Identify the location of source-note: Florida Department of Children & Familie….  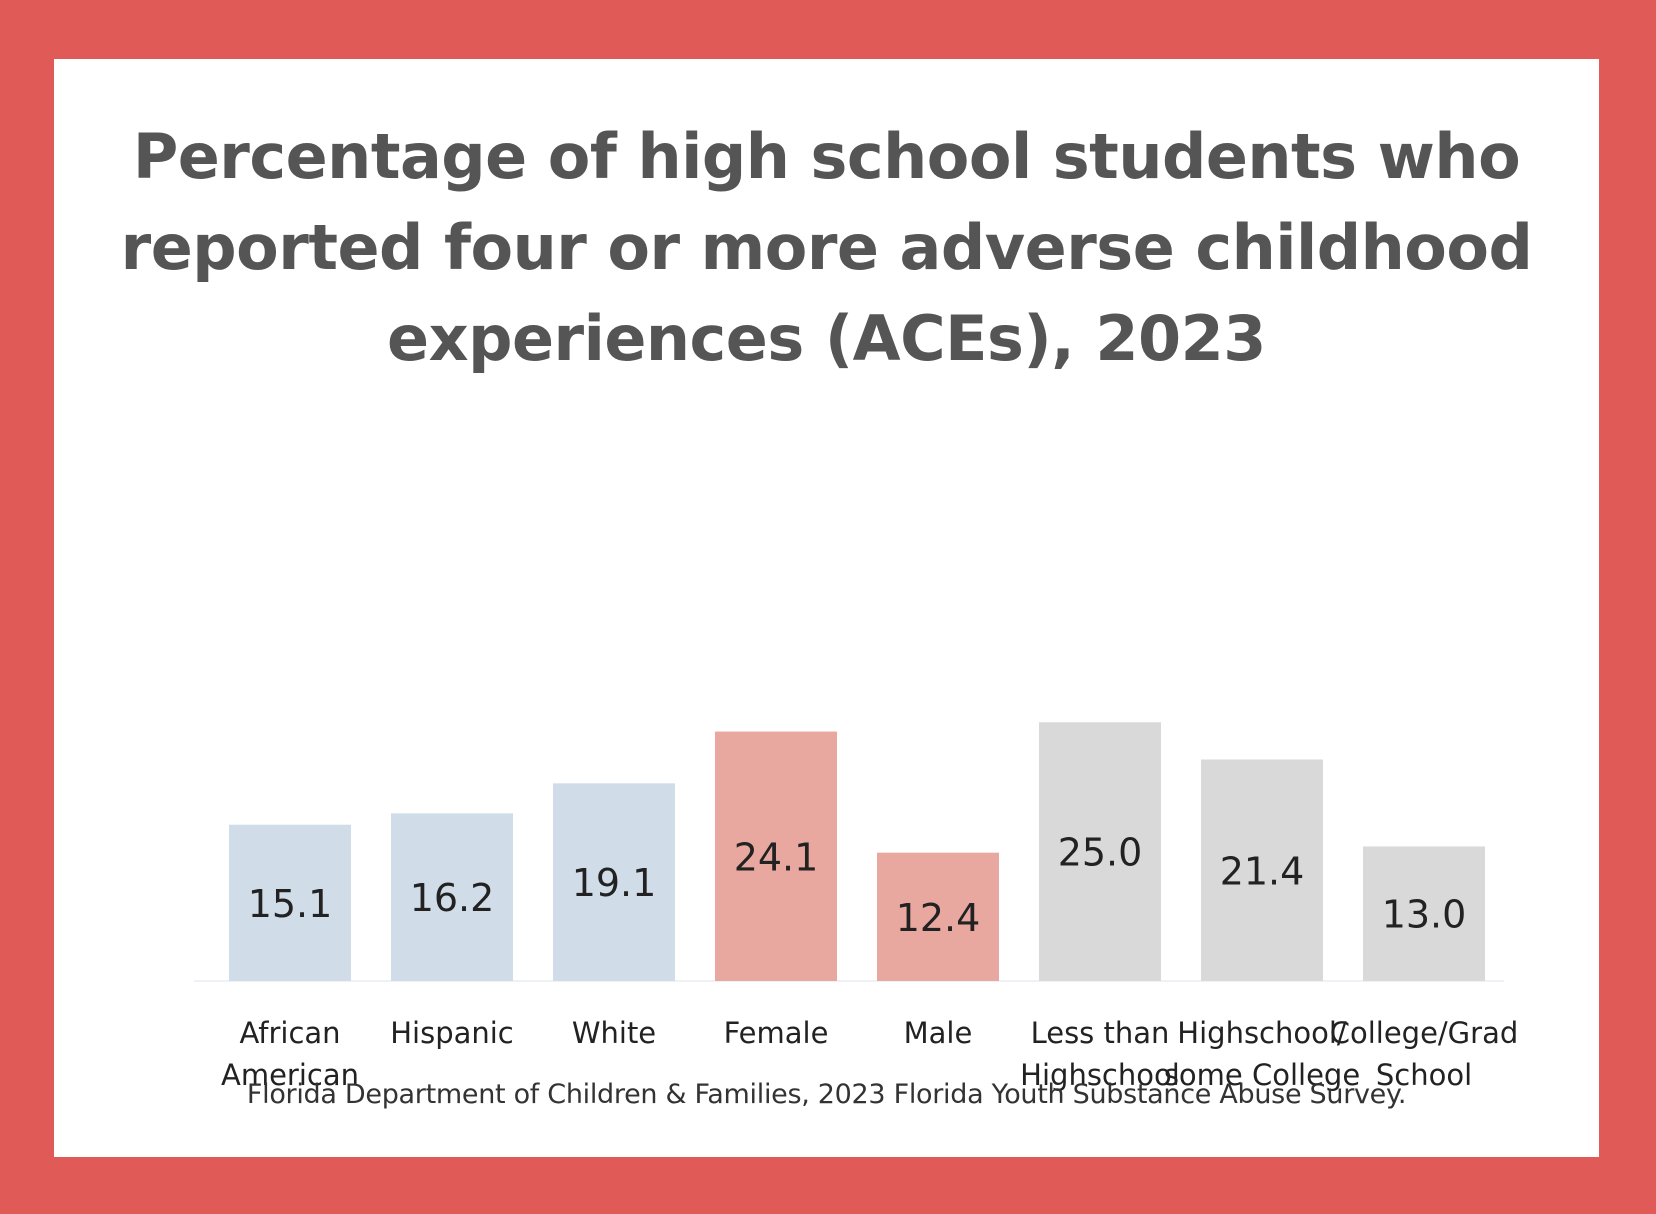
(826, 1094).